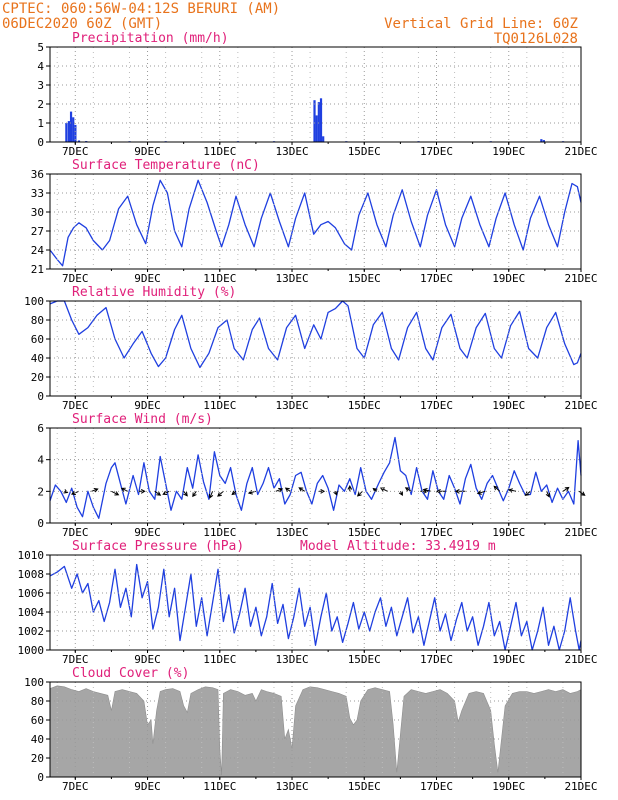 This screenshot has height=800, width=618. I want to click on panel-title: Relative Humidity (%), so click(154, 292).